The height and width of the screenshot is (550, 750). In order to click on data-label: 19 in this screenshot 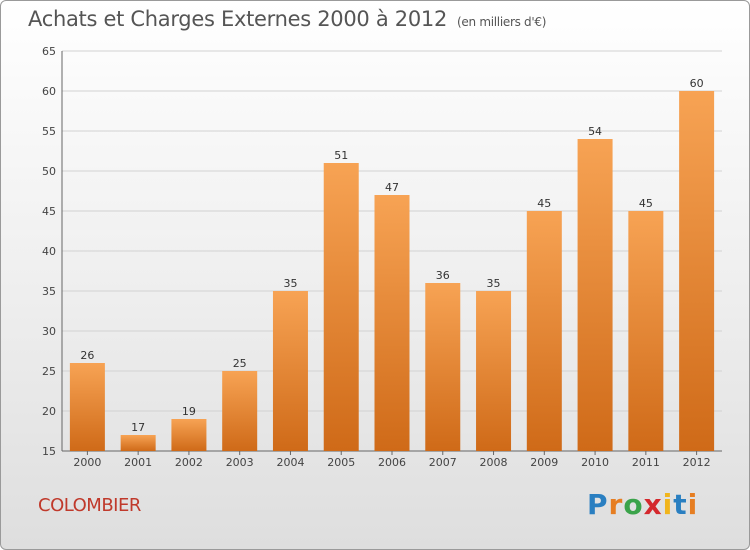, I will do `click(189, 411)`.